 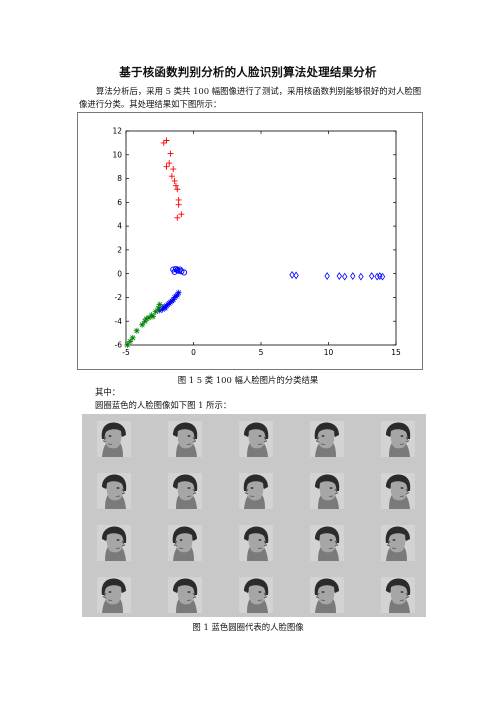 What do you see at coordinates (119, 345) in the screenshot?
I see `y-tick-label: -6` at bounding box center [119, 345].